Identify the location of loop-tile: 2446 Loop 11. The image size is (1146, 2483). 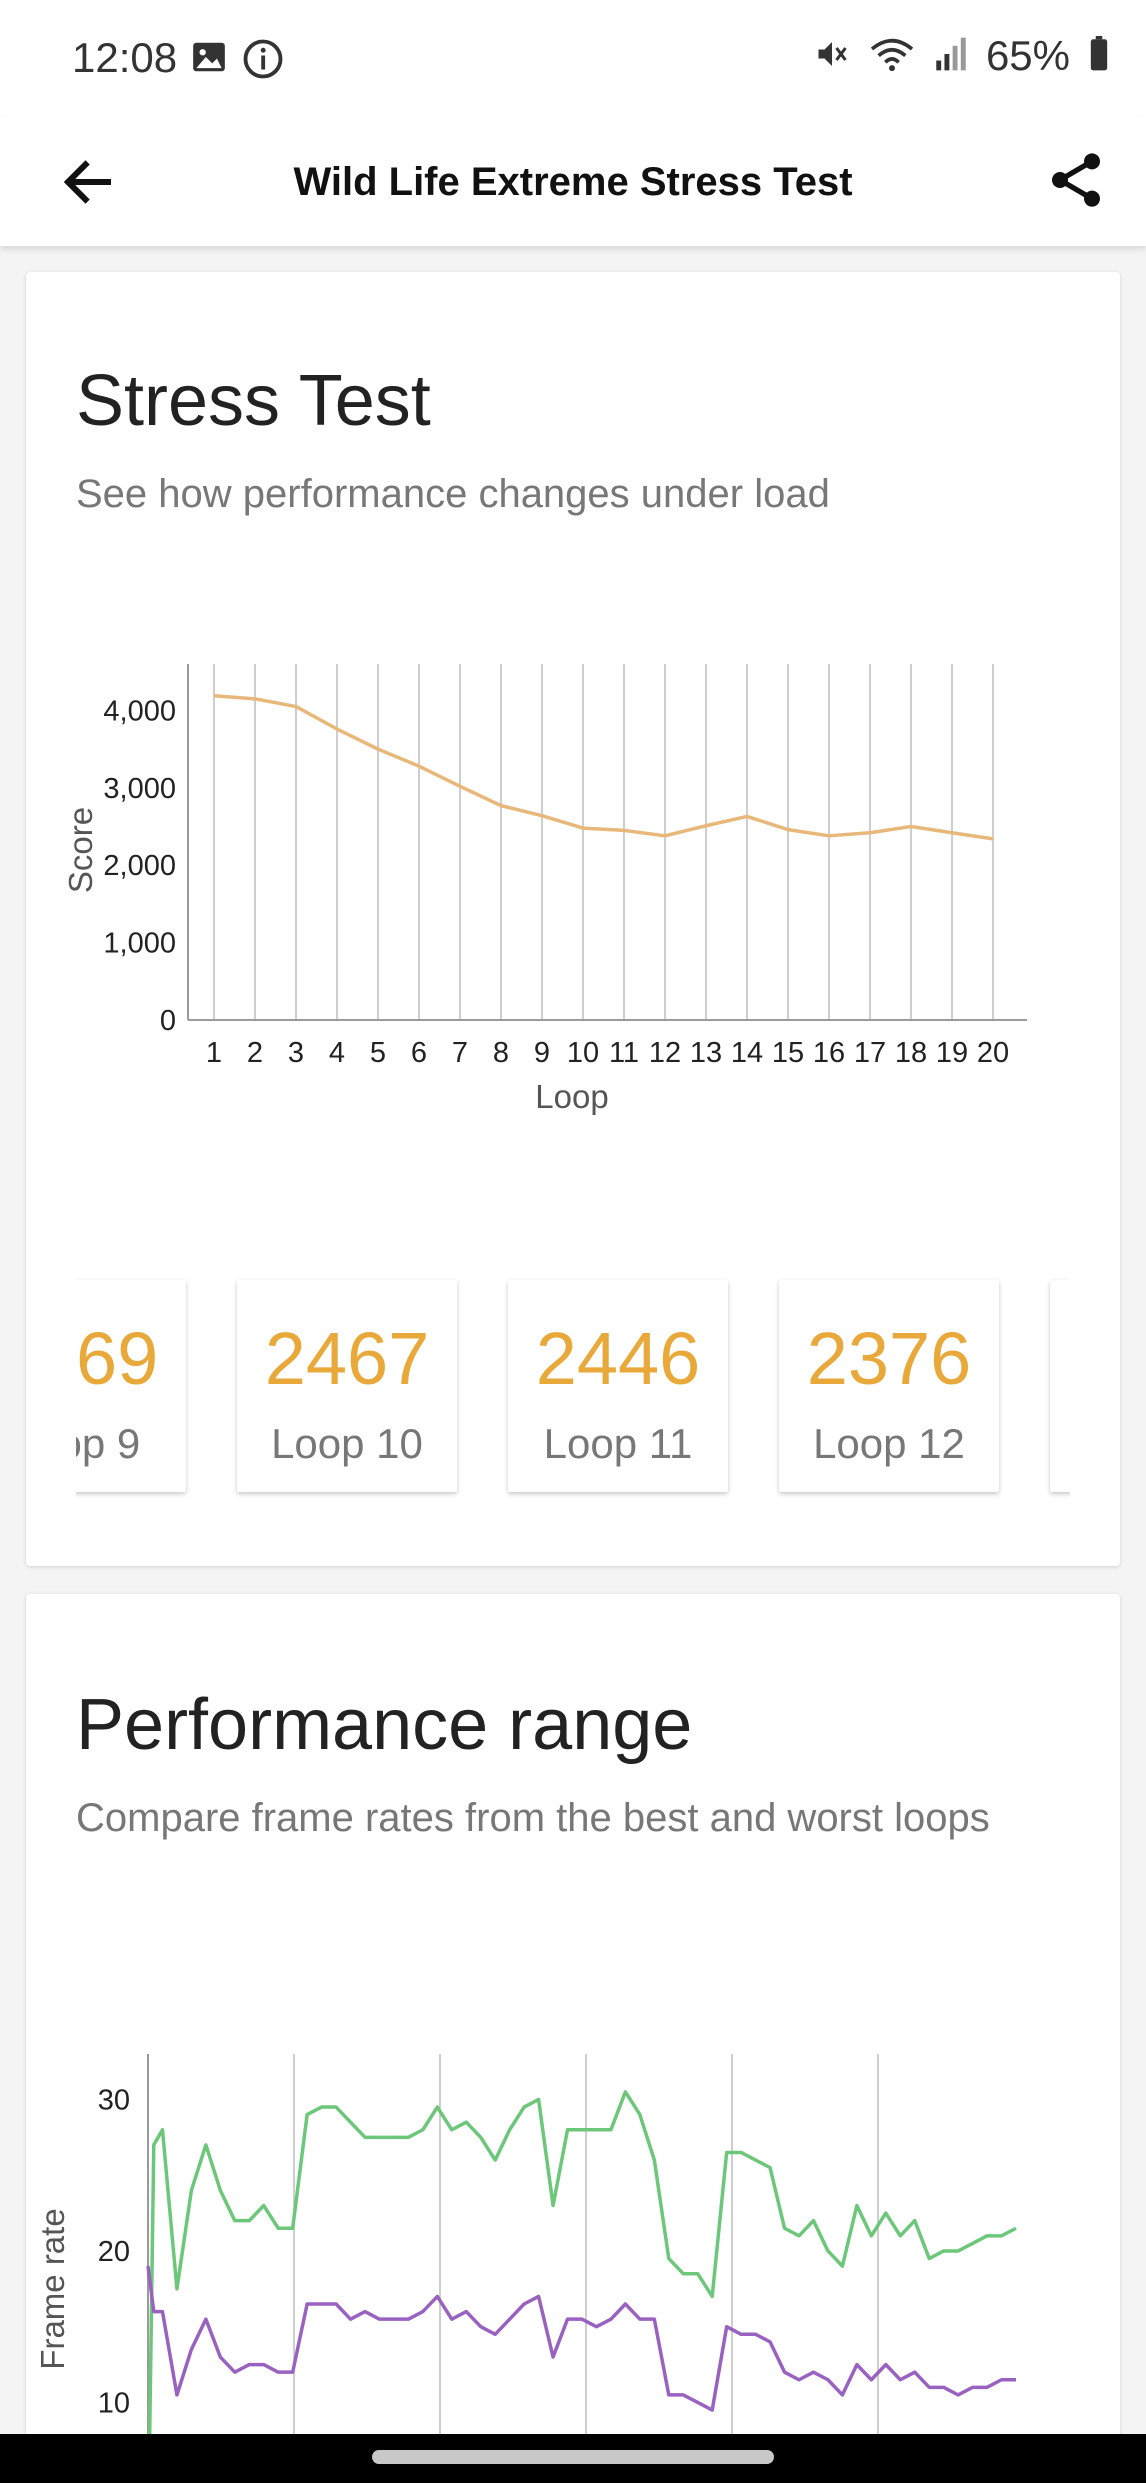
(618, 1386).